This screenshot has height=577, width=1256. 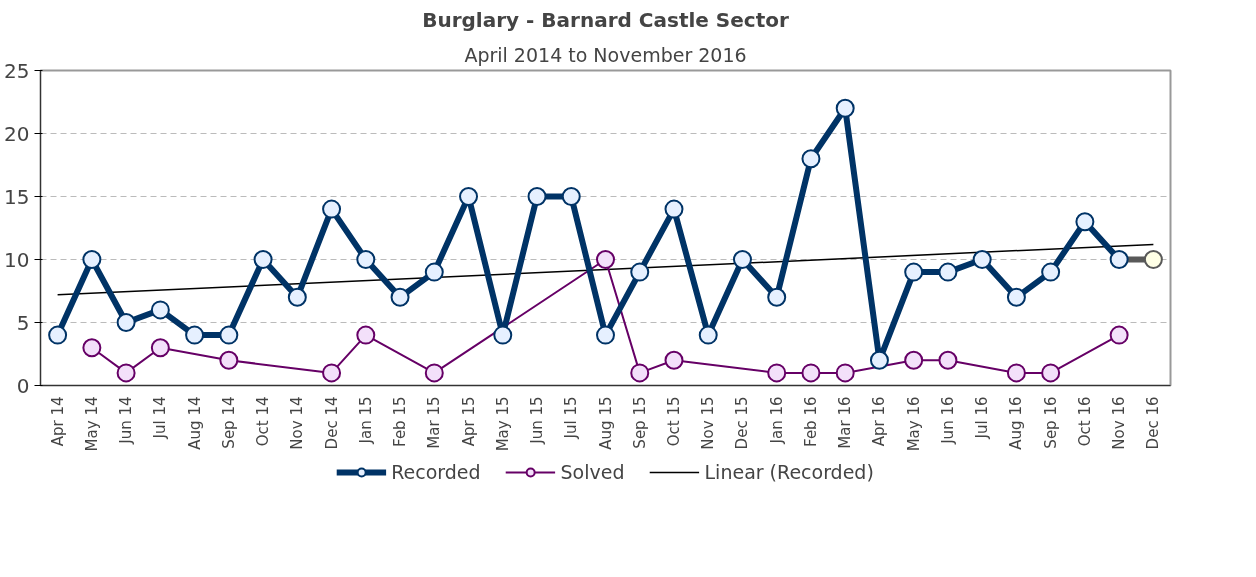 I want to click on x-tick-label: Nov 16, so click(x=1119, y=423).